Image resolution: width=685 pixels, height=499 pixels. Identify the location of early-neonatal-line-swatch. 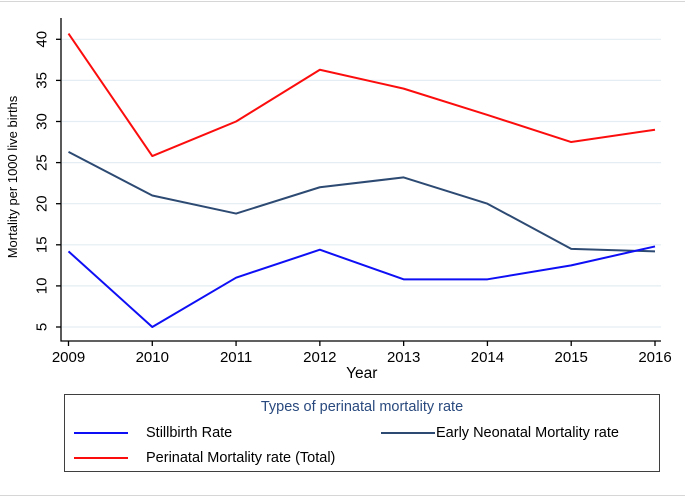
(408, 433).